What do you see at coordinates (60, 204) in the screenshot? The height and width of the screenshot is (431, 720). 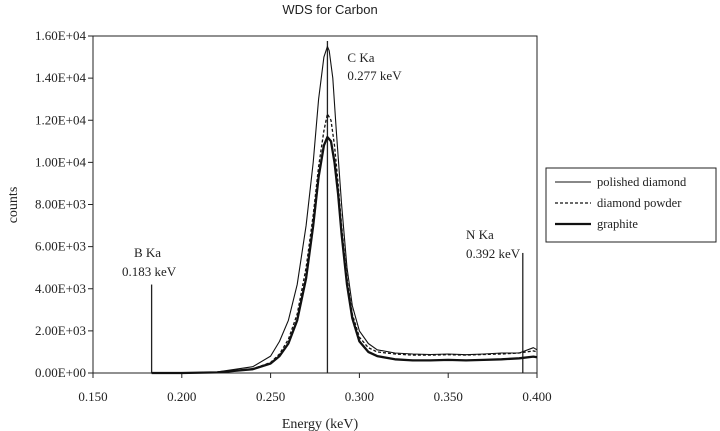 I see `y-tick-label: 8.00E+03` at bounding box center [60, 204].